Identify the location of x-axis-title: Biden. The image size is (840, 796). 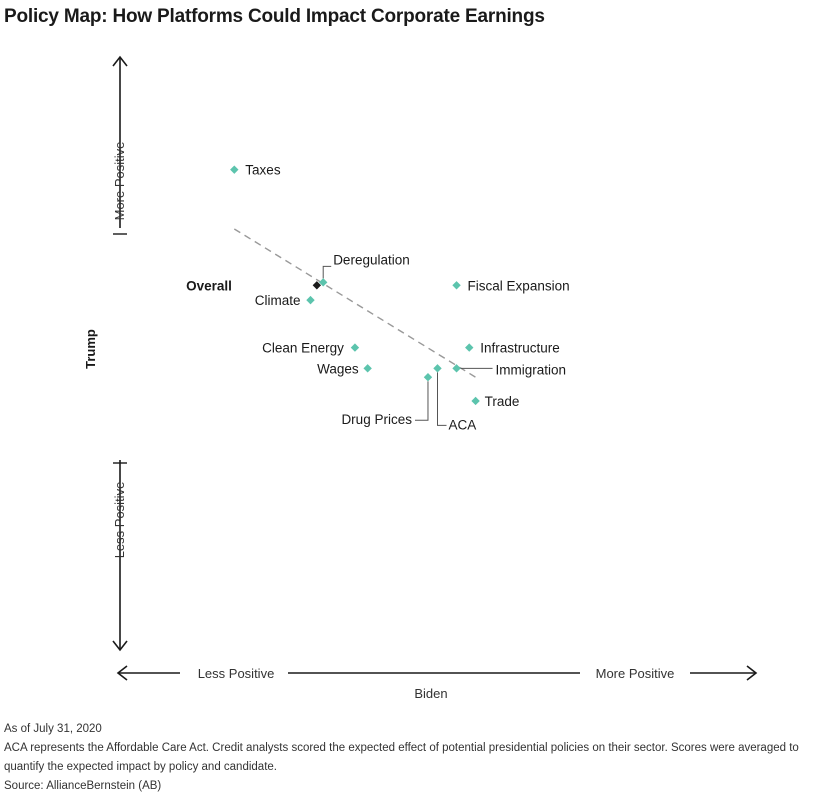
(430, 693).